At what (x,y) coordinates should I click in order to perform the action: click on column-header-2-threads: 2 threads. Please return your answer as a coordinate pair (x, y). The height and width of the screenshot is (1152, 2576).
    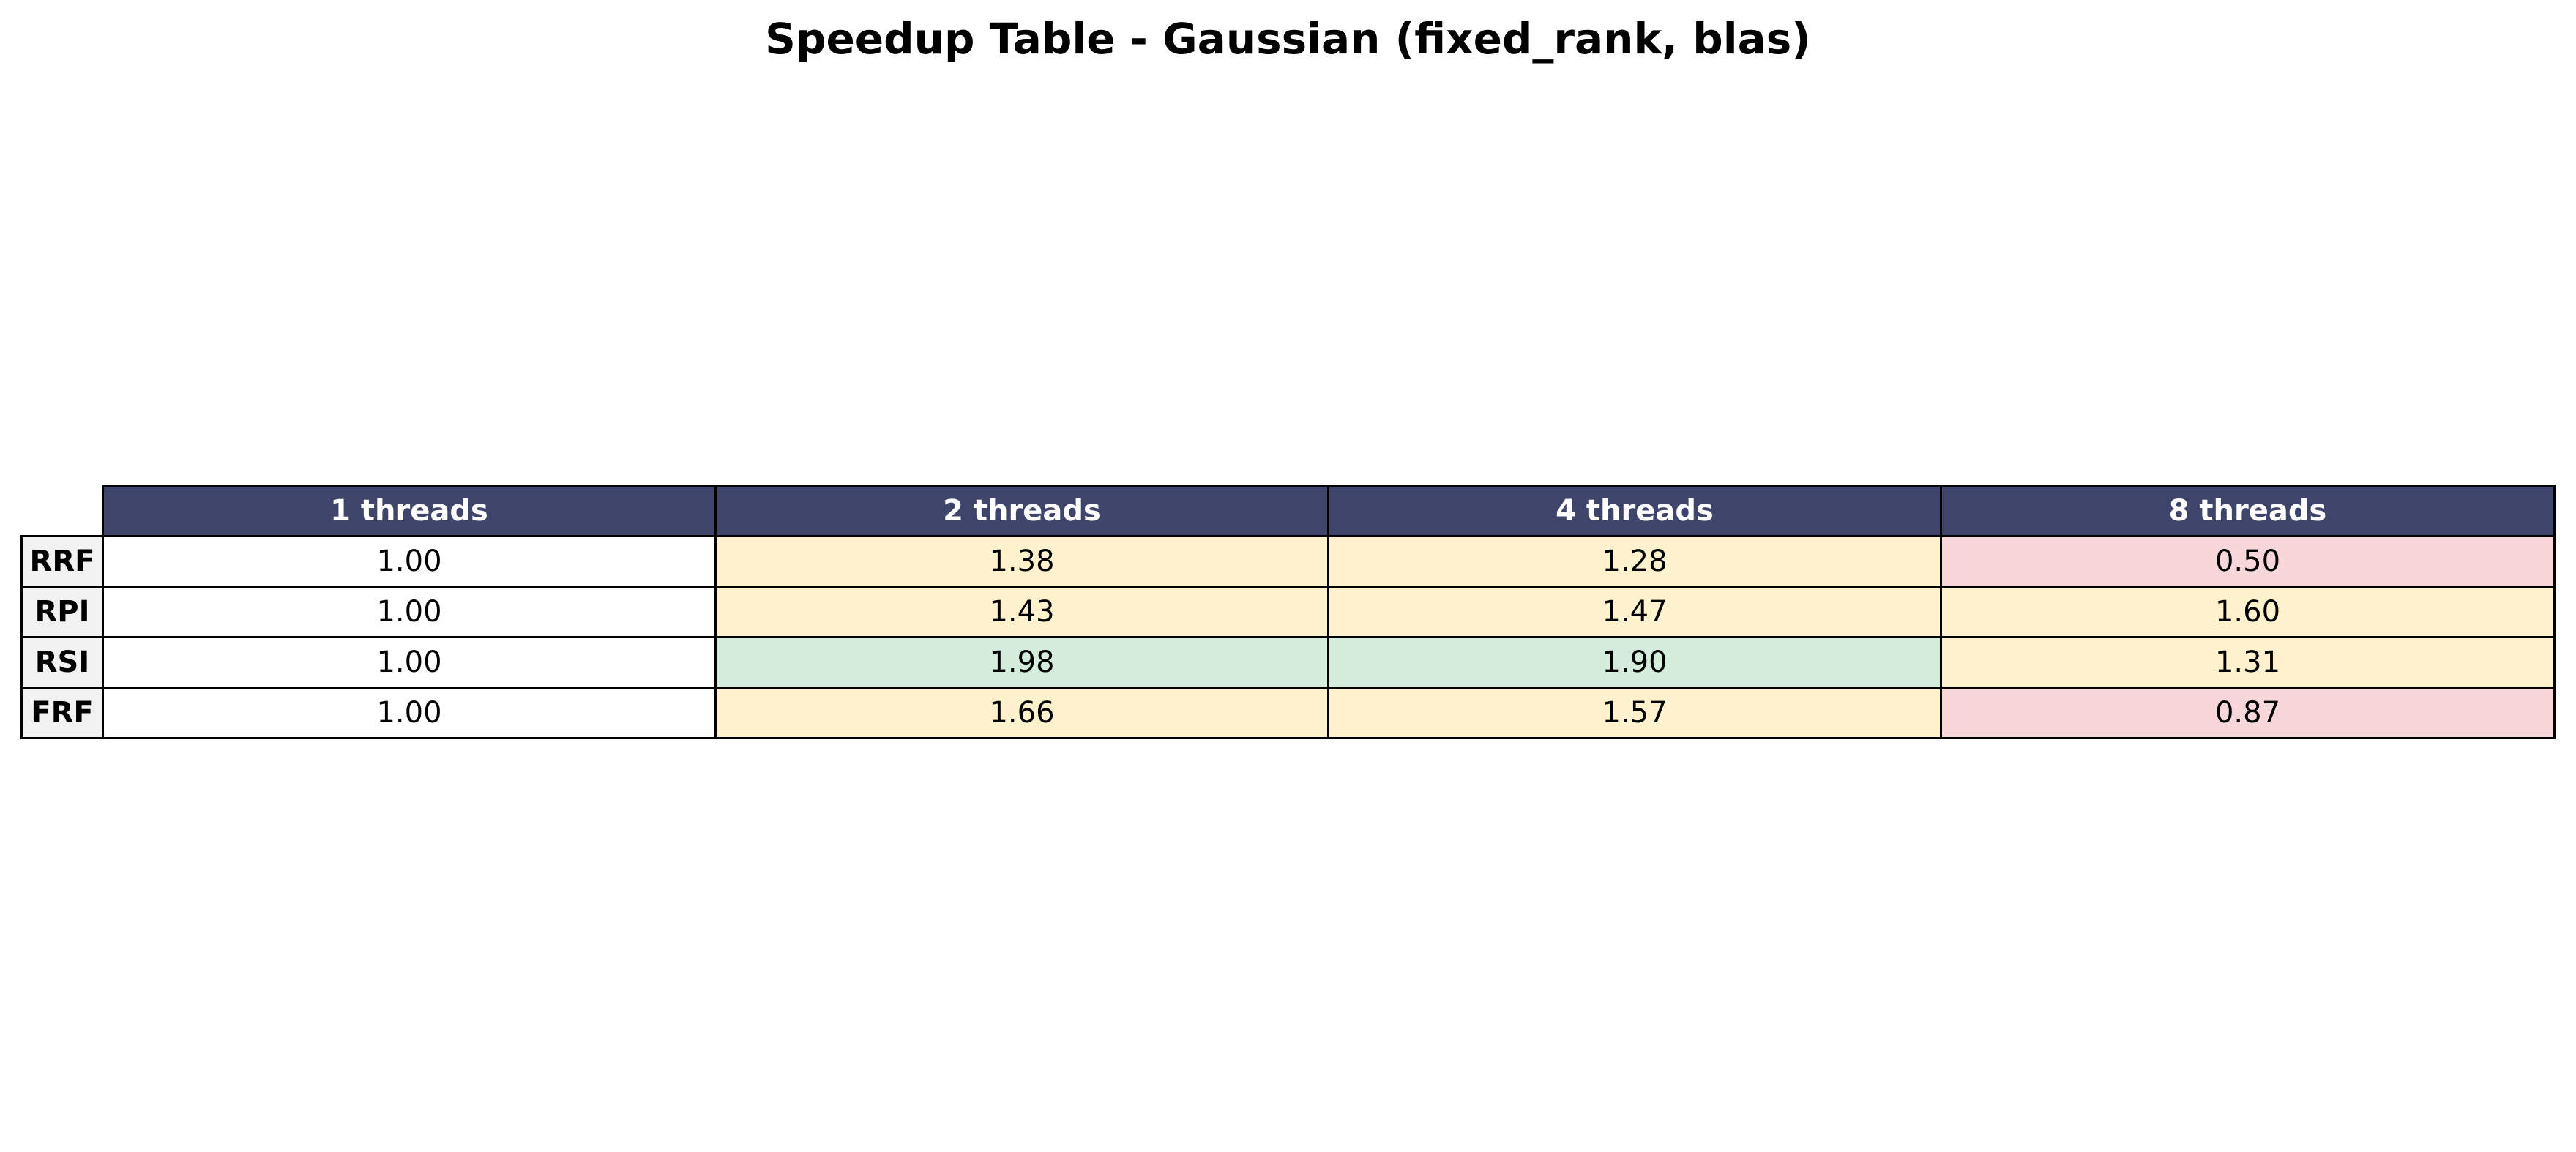
    Looking at the image, I should click on (1021, 511).